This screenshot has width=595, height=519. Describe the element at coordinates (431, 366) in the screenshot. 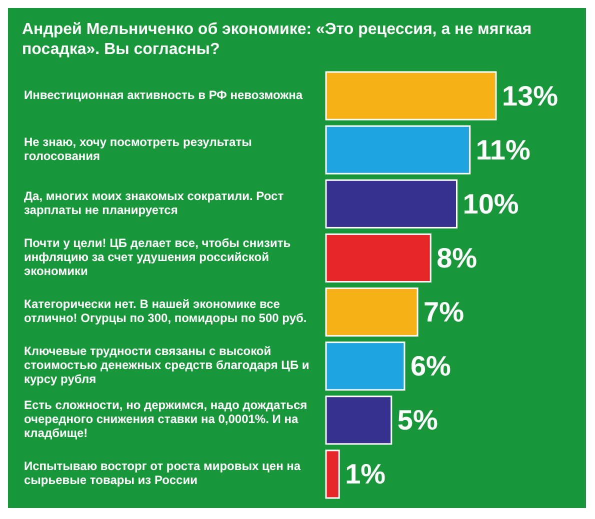

I see `data-label: 6%` at that location.